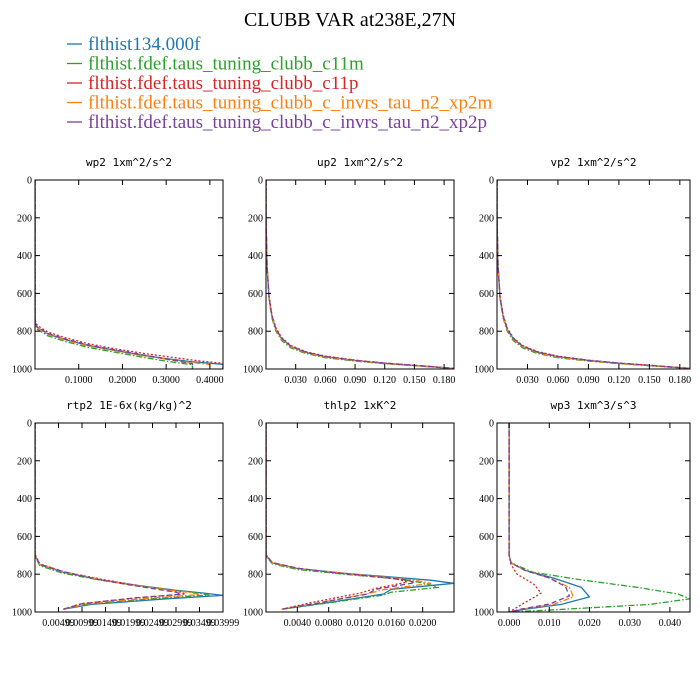 Image resolution: width=700 pixels, height=700 pixels. Describe the element at coordinates (82, 623) in the screenshot. I see `x-tick-label: 0.00999` at that location.